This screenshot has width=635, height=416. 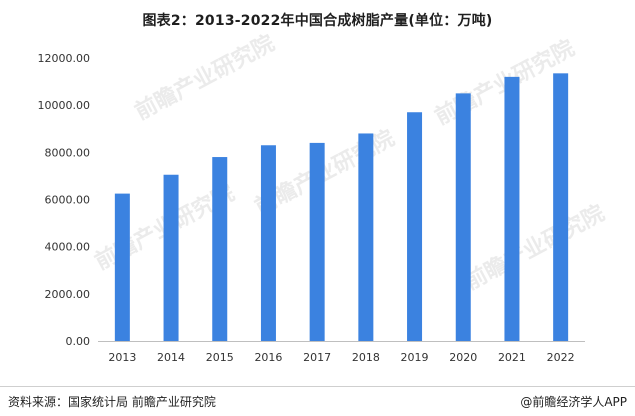 I want to click on brand-credit: @前瞻经济学人APP, so click(x=573, y=402).